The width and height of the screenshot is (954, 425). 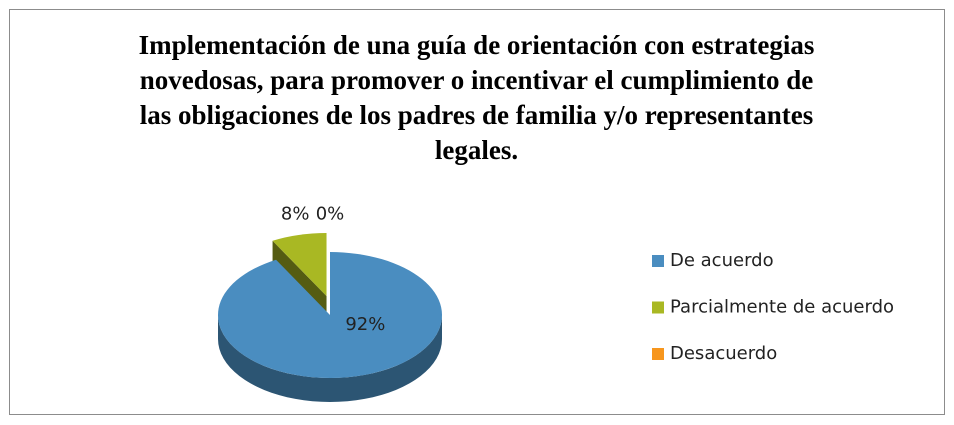 I want to click on pie-slice-side, so click(x=330, y=358).